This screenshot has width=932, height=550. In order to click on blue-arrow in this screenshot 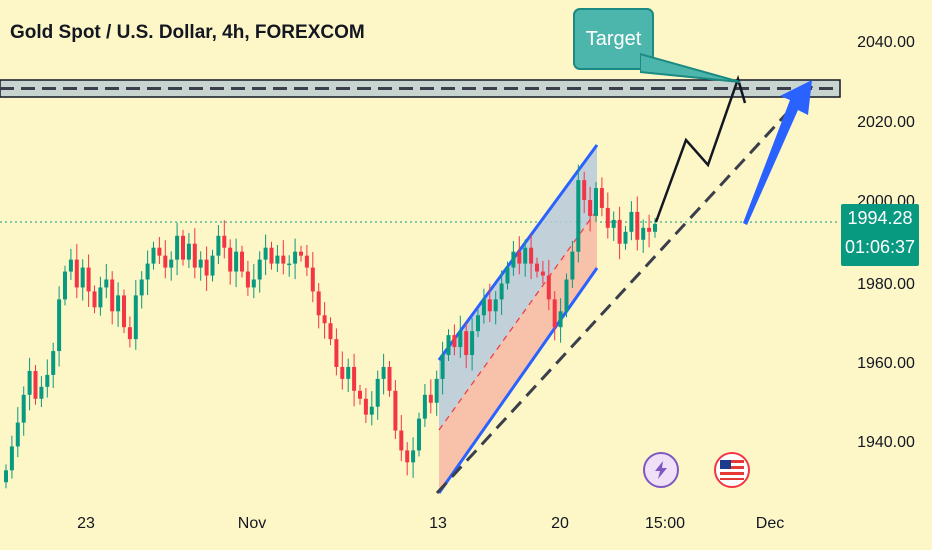, I will do `click(777, 152)`.